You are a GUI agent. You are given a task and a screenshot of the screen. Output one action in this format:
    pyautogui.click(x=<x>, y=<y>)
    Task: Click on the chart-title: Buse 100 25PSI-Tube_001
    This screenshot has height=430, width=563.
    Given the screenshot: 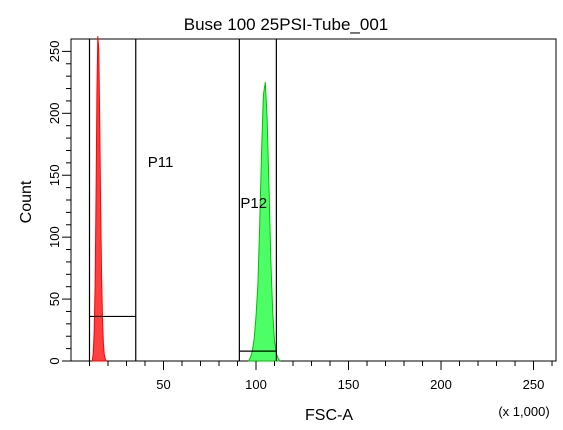 What is the action you would take?
    pyautogui.click(x=286, y=24)
    